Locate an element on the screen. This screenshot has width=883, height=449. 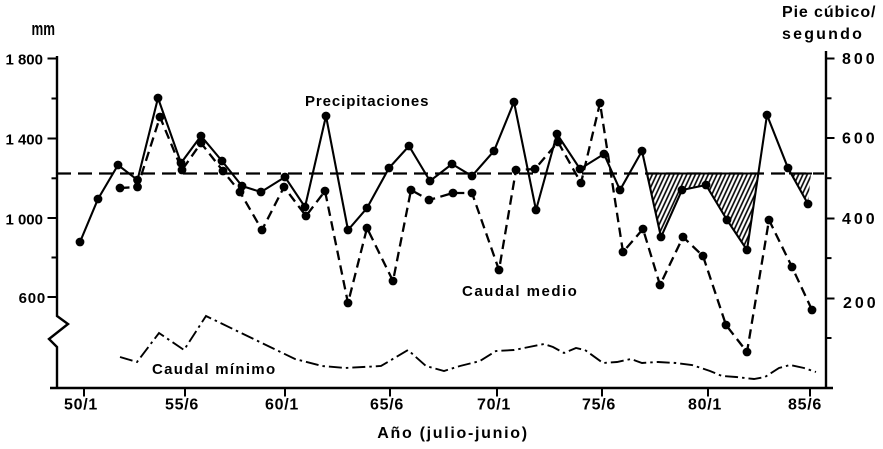
svg-text: 70/1 is located at coordinates (494, 405).